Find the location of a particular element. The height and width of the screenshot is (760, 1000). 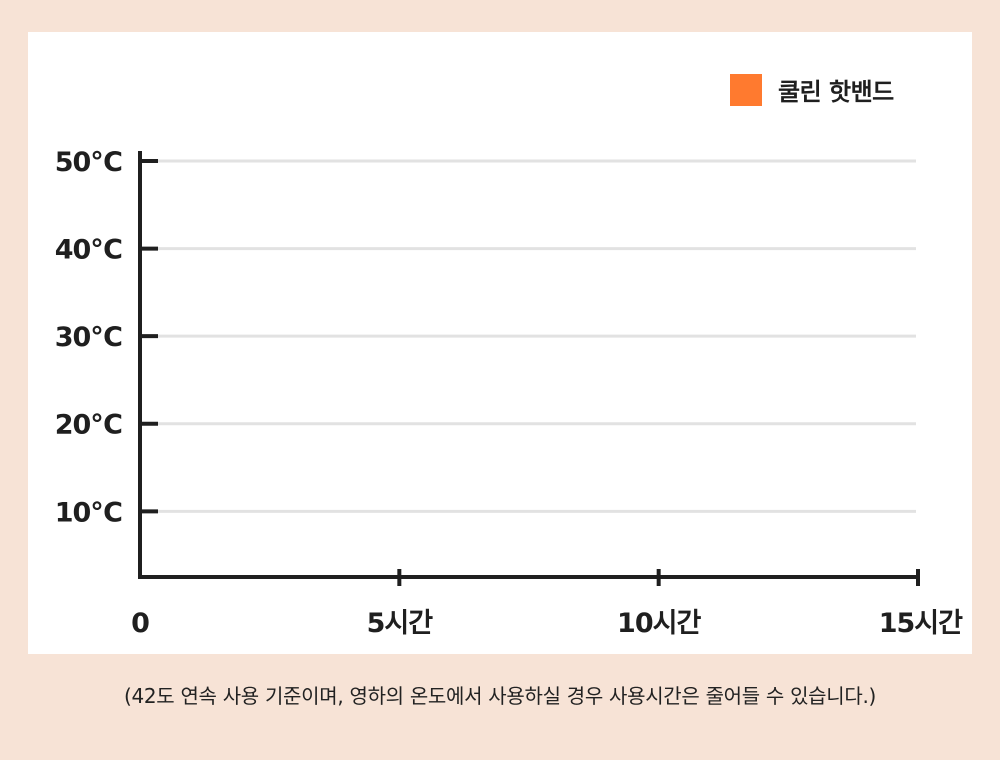

x-tick-label: 10시간 is located at coordinates (659, 623).